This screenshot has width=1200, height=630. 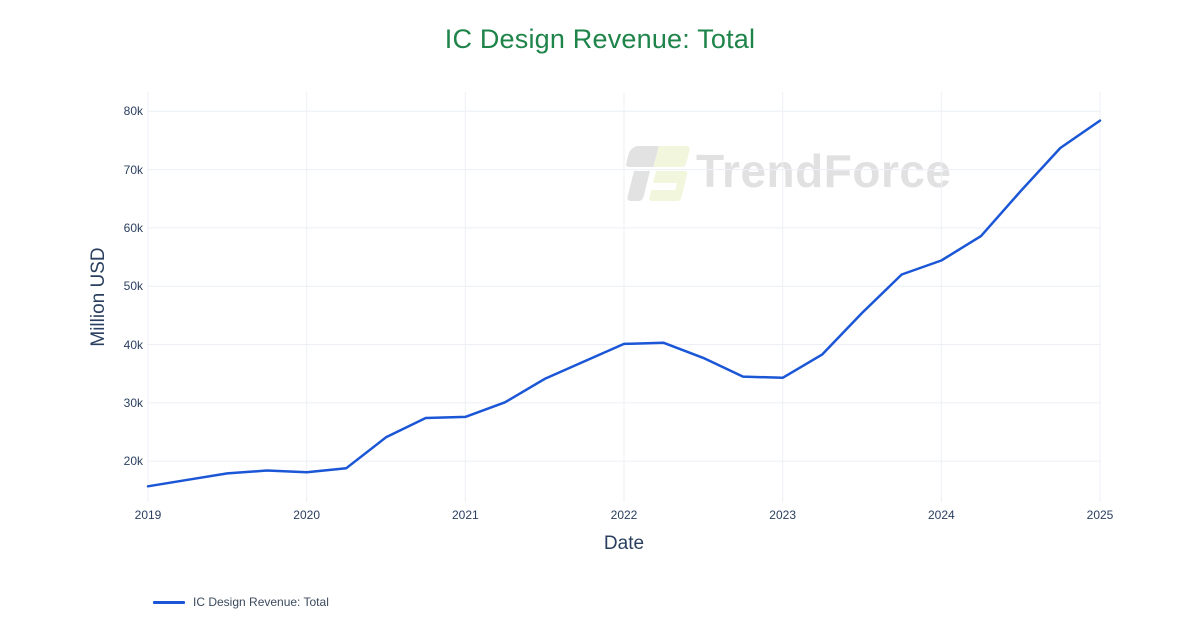 I want to click on legend-label: IC Design Revenue: Total, so click(x=261, y=602).